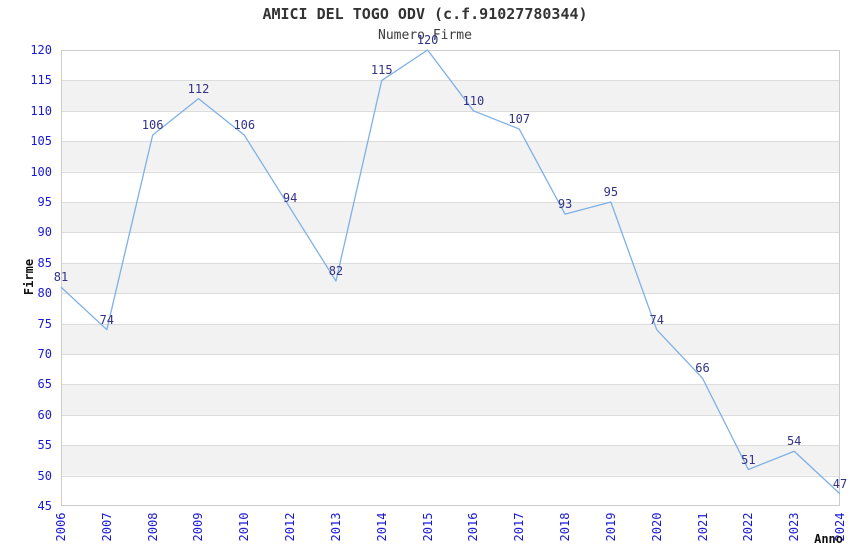 The width and height of the screenshot is (850, 550). I want to click on y-axis-title: Firme, so click(29, 277).